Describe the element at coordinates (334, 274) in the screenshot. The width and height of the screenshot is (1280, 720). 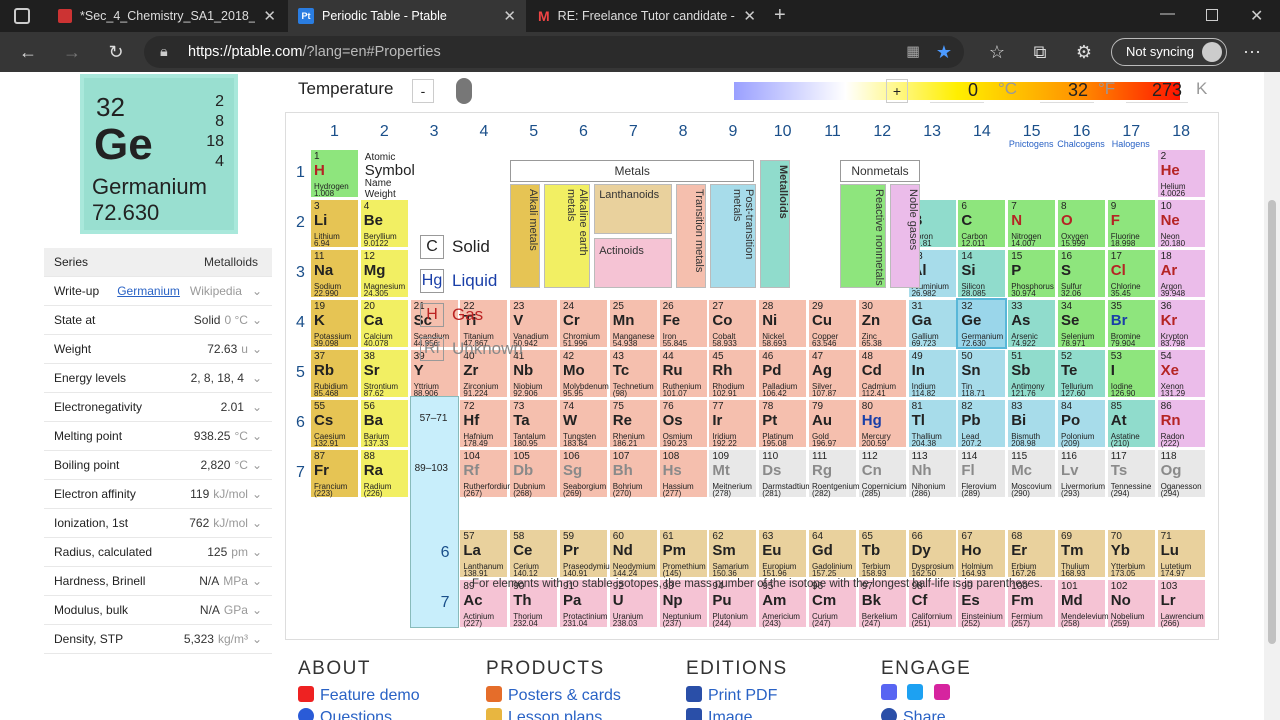
I see `element-na: 11 Na Sodium 22.990` at that location.